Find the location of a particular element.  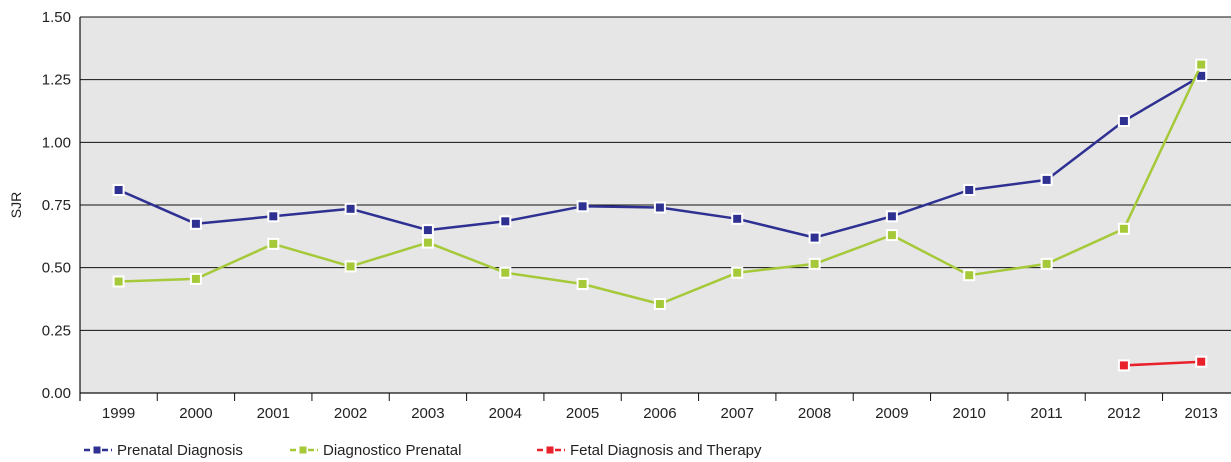

x-tick-label: 2005 is located at coordinates (582, 413).